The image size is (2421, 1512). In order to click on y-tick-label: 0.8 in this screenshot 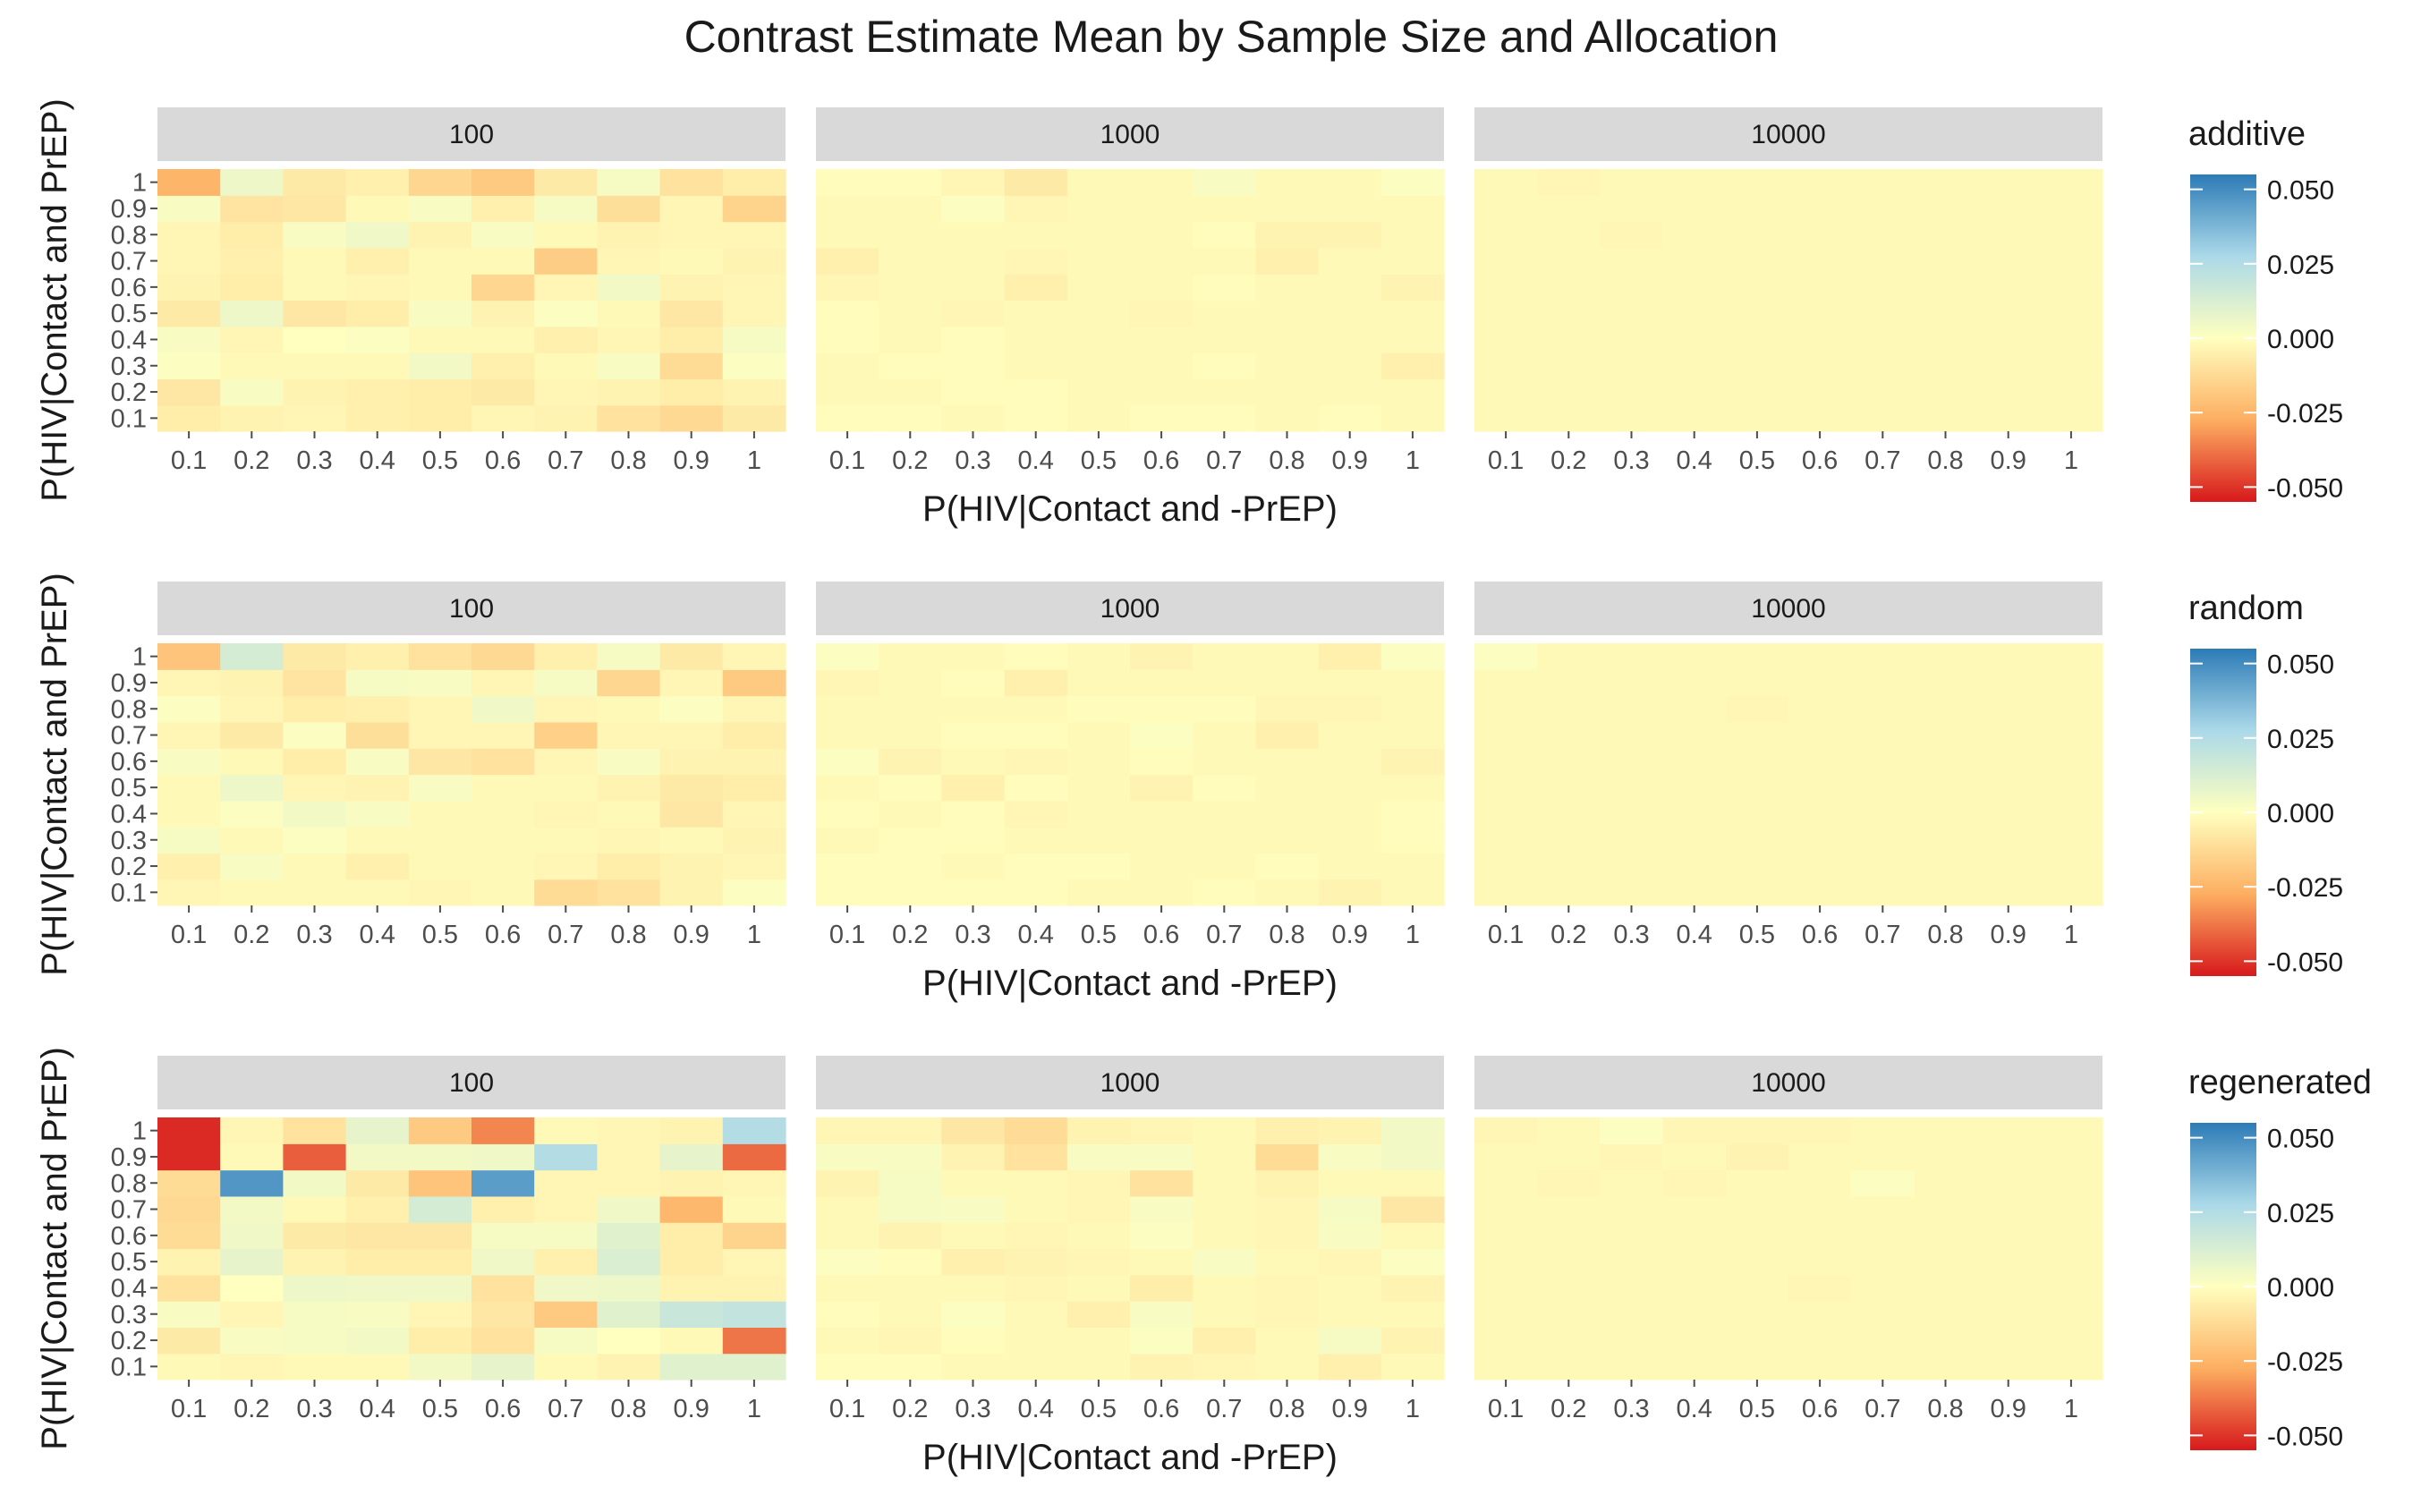, I will do `click(129, 709)`.